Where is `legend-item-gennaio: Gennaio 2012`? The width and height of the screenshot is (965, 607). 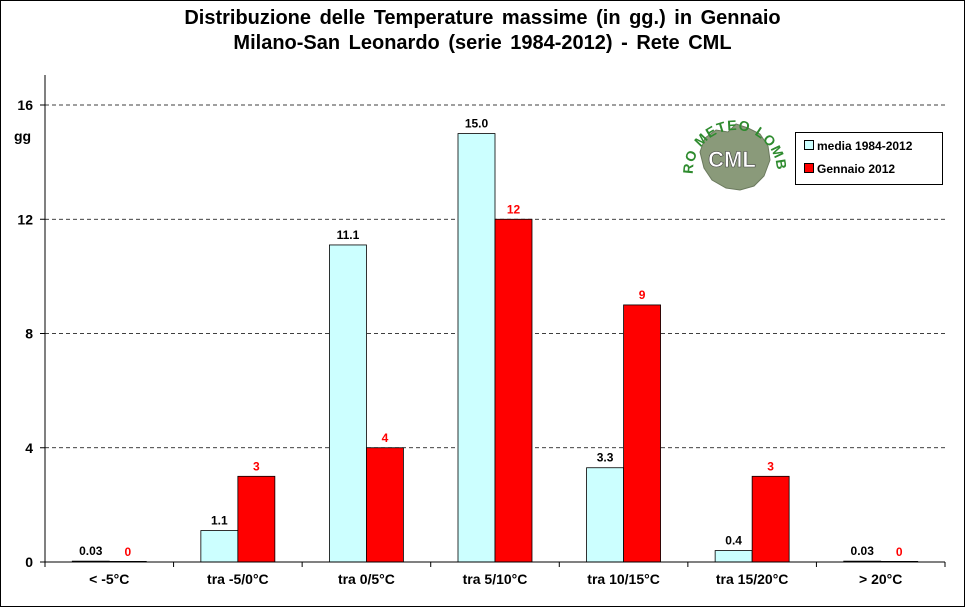
legend-item-gennaio: Gennaio 2012 is located at coordinates (849, 169).